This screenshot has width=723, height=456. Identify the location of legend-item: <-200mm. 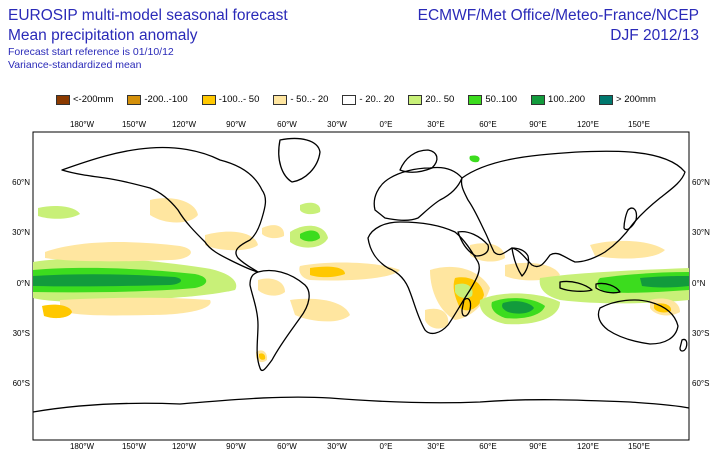
(84, 99).